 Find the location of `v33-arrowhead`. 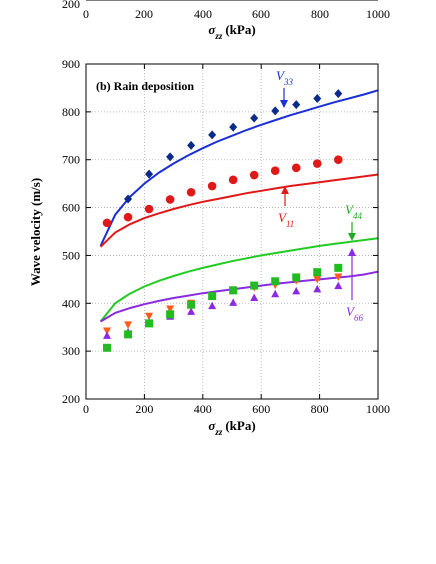

v33-arrowhead is located at coordinates (284, 104).